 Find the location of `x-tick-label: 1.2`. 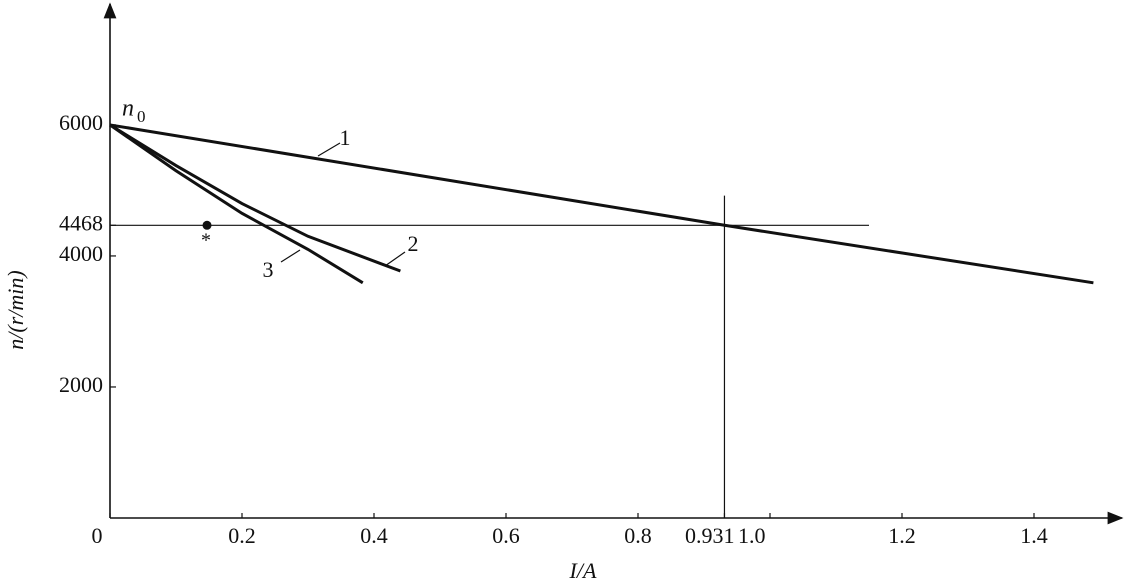

x-tick-label: 1.2 is located at coordinates (902, 535).